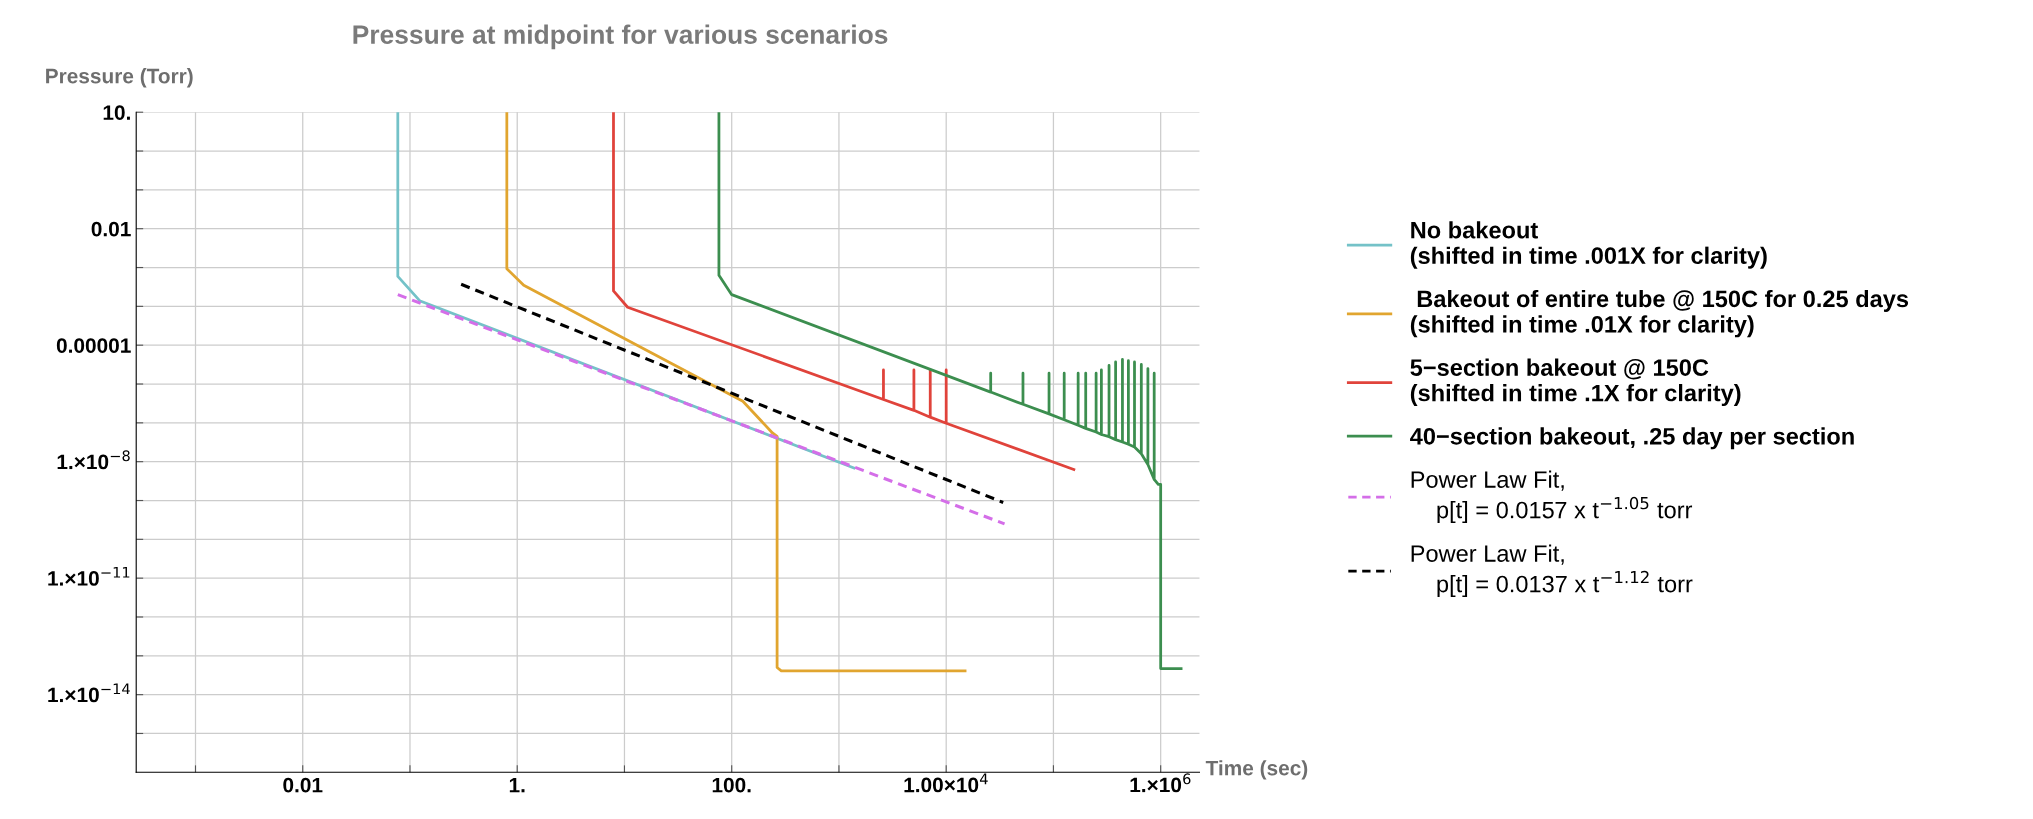 Image resolution: width=2033 pixels, height=819 pixels. Describe the element at coordinates (303, 785) in the screenshot. I see `x-tick-label: 0.01` at that location.